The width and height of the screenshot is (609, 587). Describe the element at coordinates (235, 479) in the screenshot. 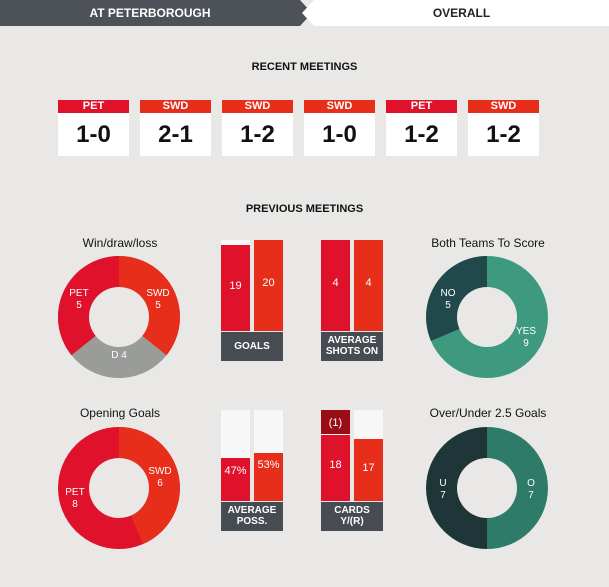

I see `poss-bar-pet` at that location.